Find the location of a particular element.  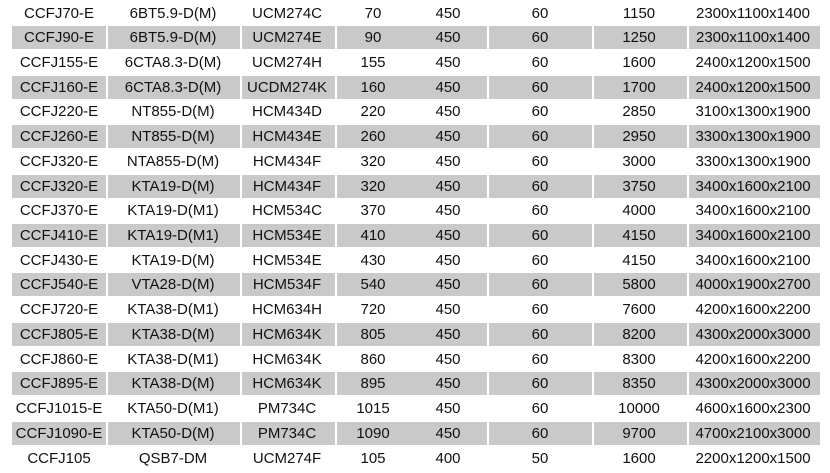

table-cell: 9700 is located at coordinates (639, 433).